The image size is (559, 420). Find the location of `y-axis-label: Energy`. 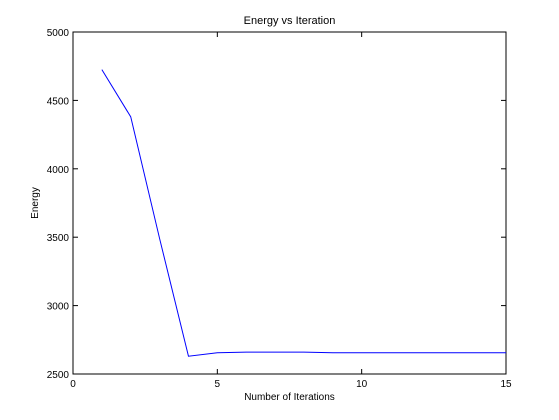

y-axis-label: Energy is located at coordinates (35, 203).